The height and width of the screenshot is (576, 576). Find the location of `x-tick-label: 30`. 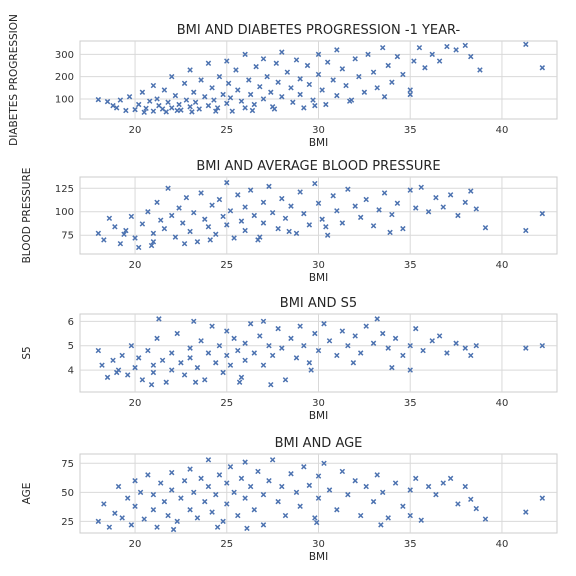

x-tick-label: 30 is located at coordinates (318, 130).